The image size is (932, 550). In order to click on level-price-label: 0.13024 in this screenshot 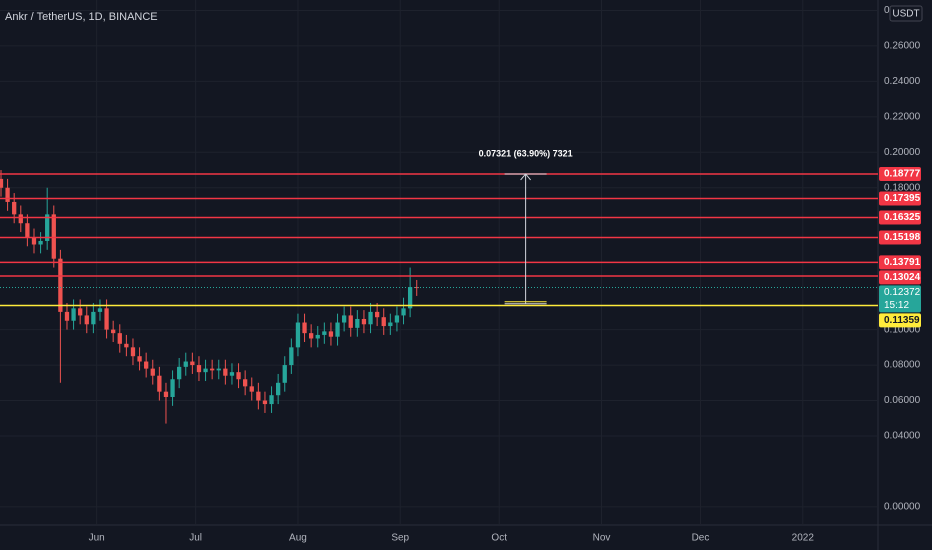, I will do `click(902, 277)`.